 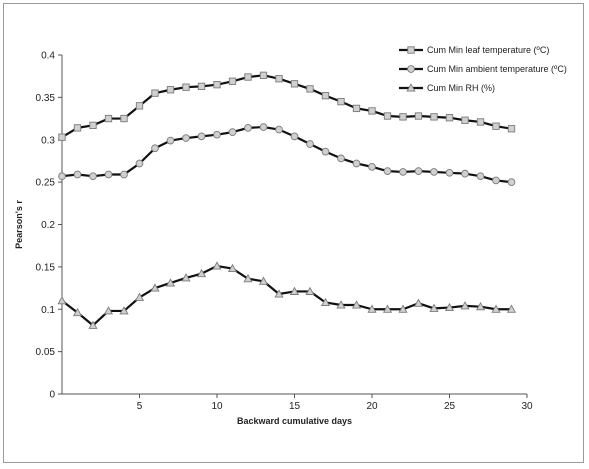 I want to click on legend-item: Cum Min leaf temperature (ºC), so click(x=474, y=50).